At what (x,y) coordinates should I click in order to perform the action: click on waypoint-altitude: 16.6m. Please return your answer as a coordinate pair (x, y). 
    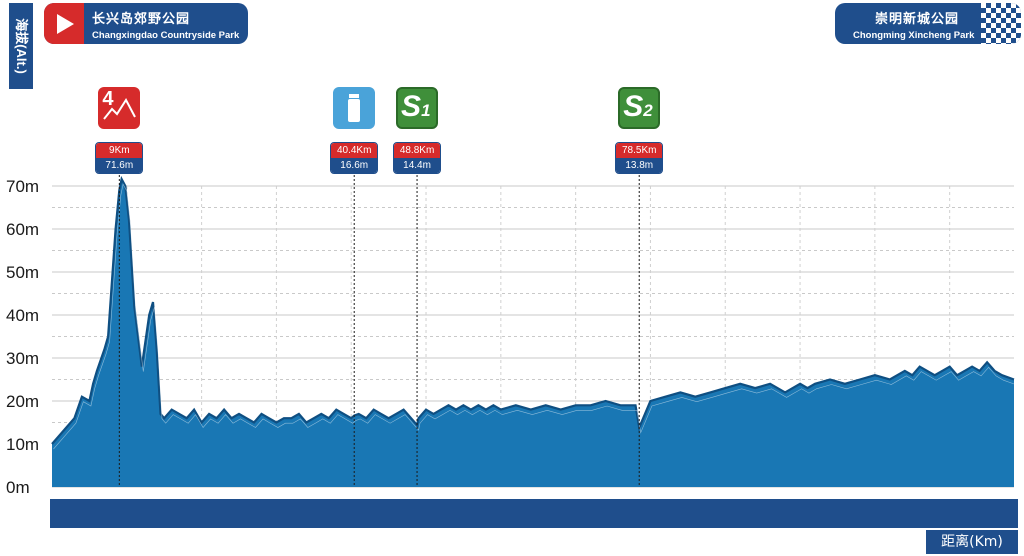
    Looking at the image, I should click on (354, 165).